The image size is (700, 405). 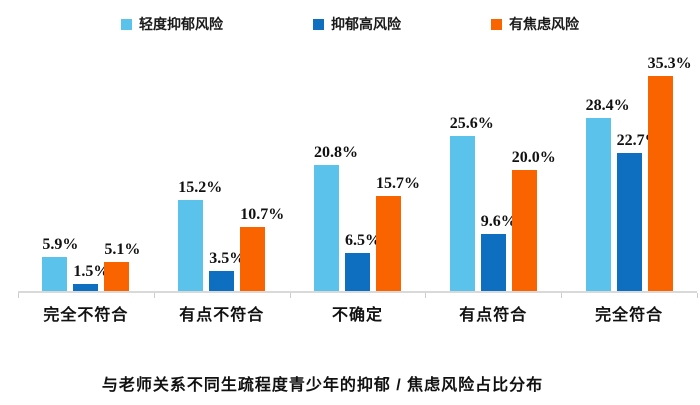 I want to click on bar-column: 9.6%, so click(x=498, y=164).